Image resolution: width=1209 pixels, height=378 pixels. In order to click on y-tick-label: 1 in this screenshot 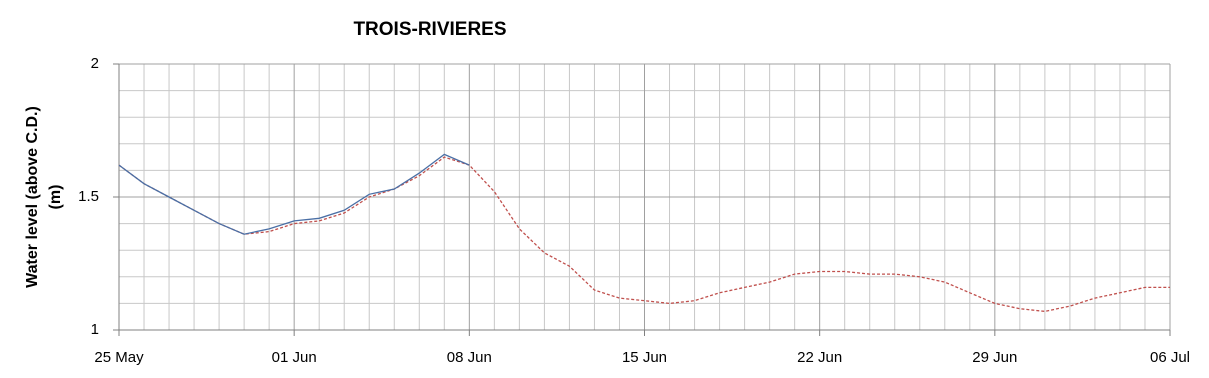, I will do `click(95, 329)`.